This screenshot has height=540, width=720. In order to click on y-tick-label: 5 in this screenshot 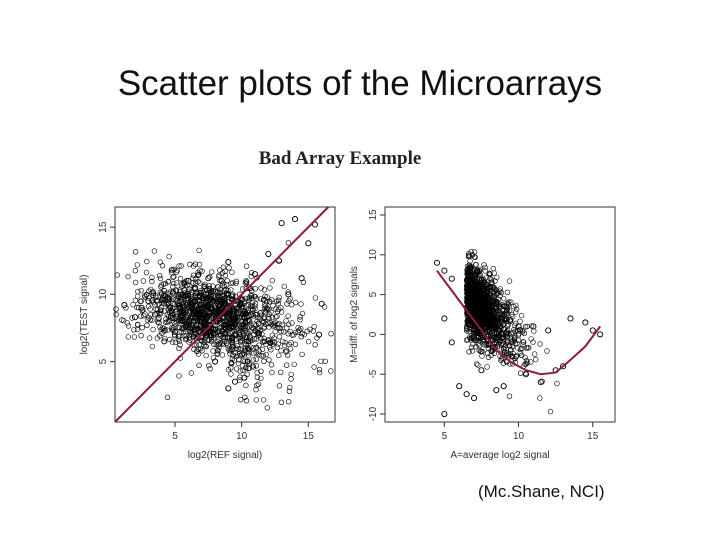, I will do `click(373, 294)`.